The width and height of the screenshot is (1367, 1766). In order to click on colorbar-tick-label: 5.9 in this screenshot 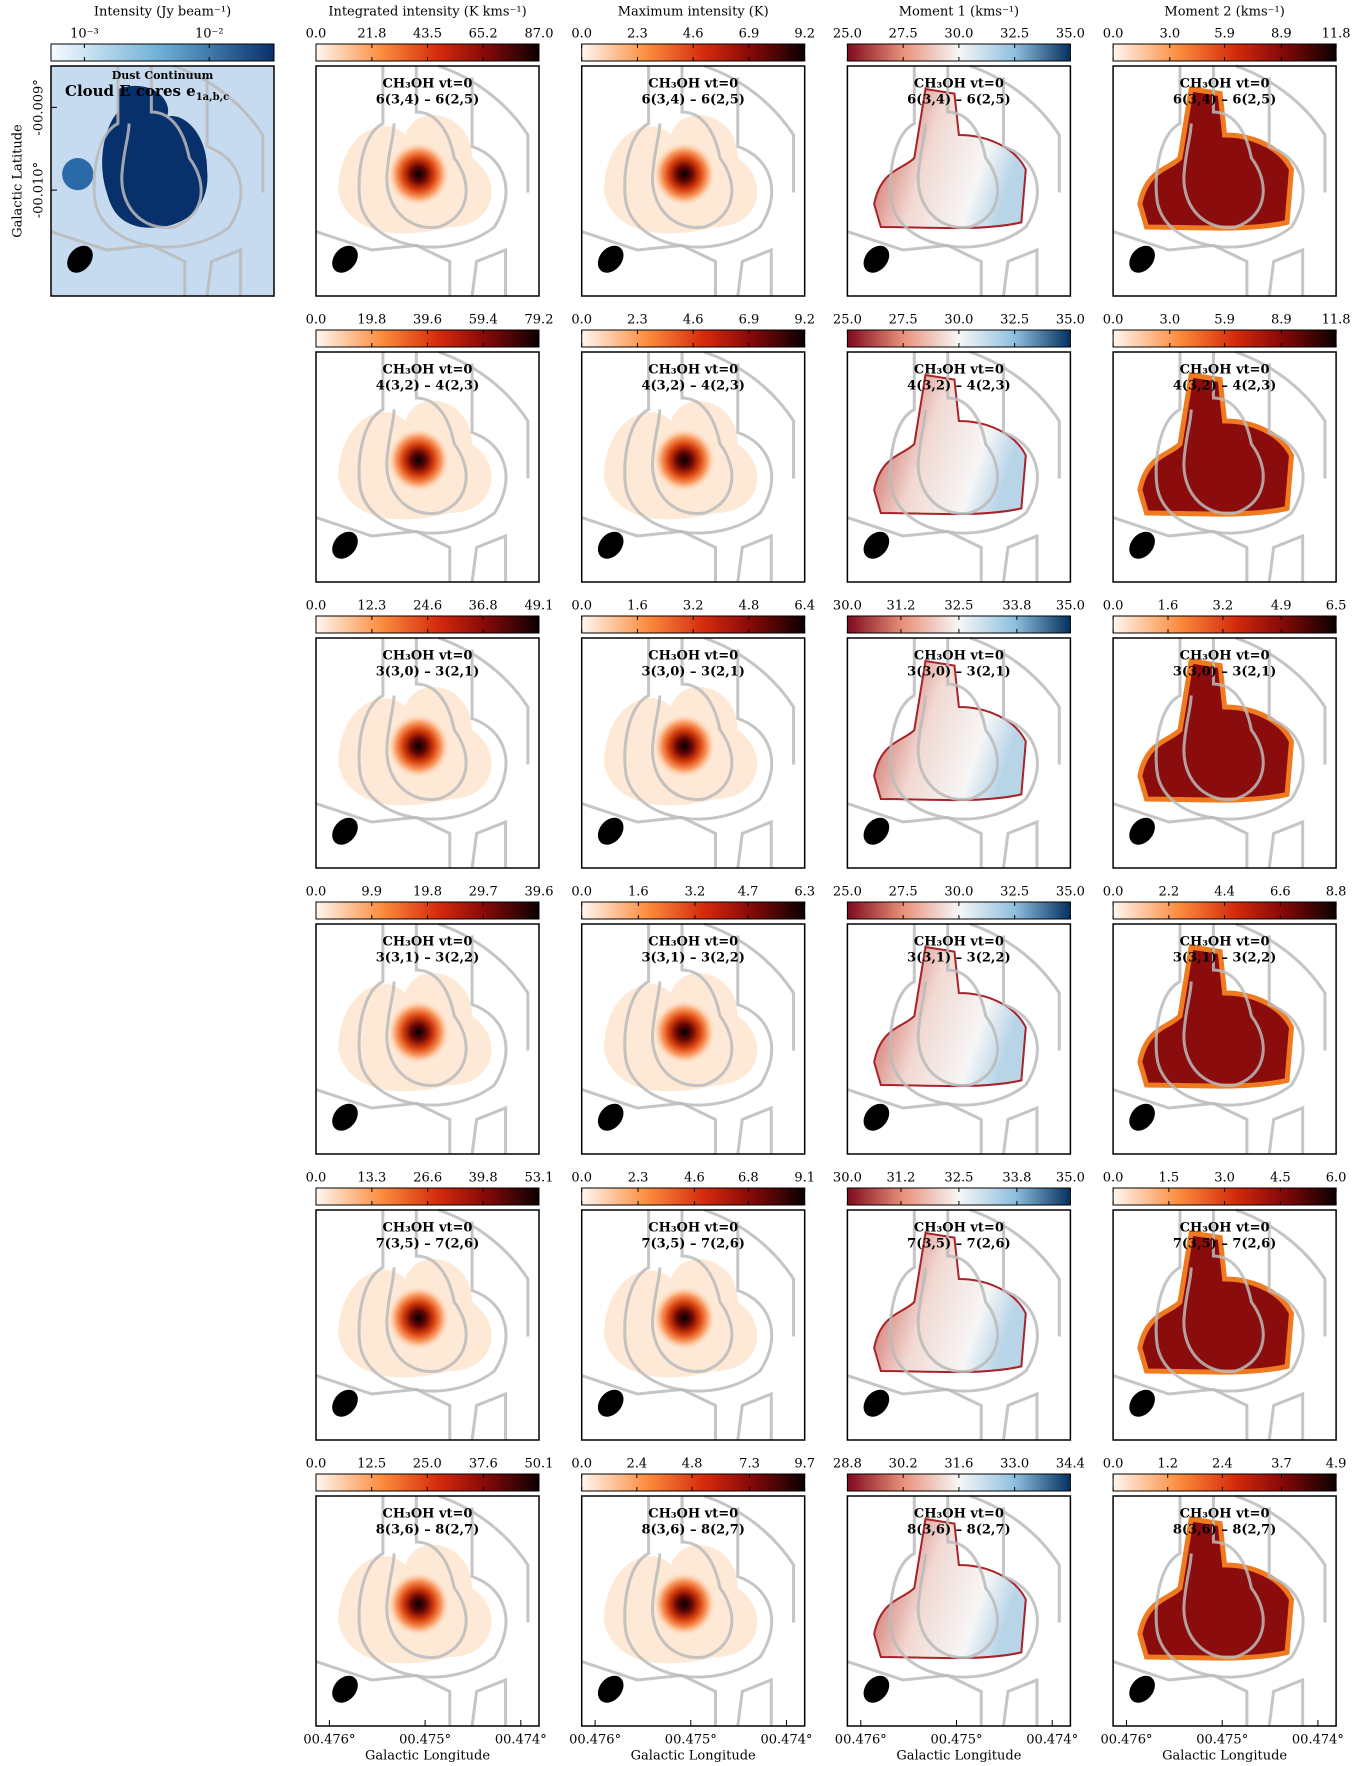, I will do `click(1224, 34)`.